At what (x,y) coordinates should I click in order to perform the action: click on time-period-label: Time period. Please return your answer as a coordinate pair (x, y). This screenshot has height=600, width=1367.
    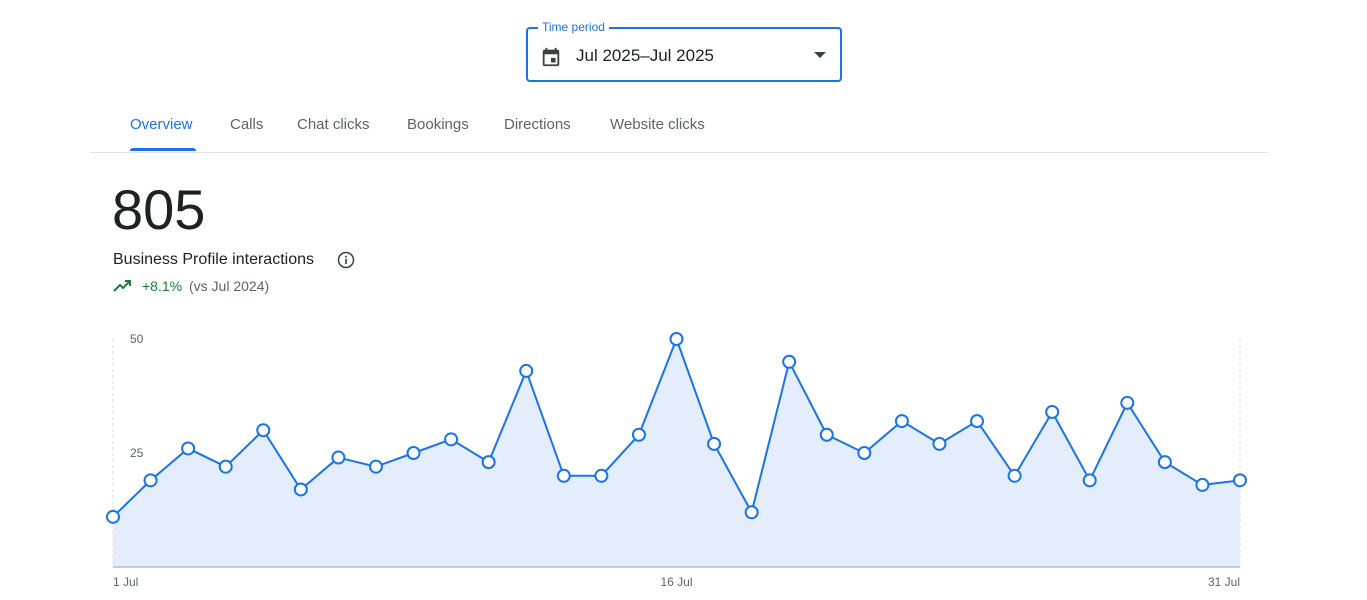
    Looking at the image, I should click on (573, 27).